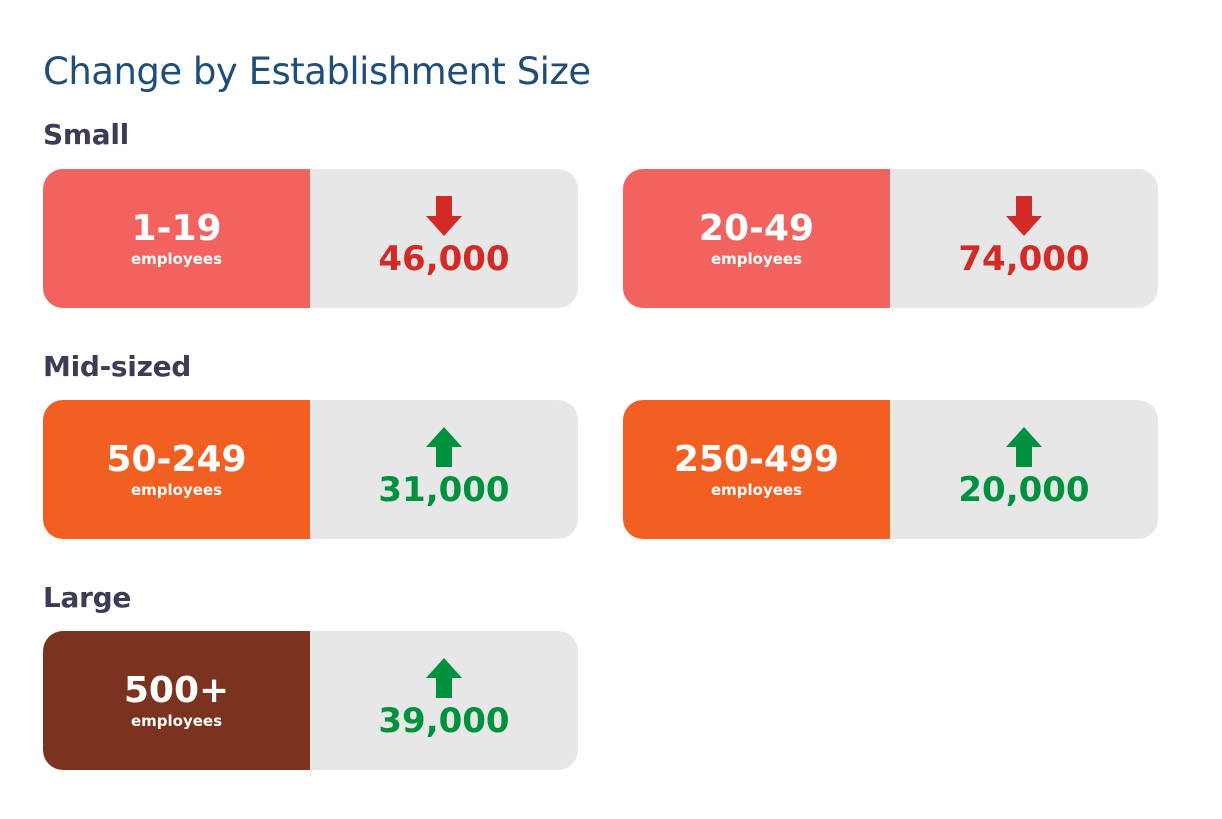 The height and width of the screenshot is (819, 1222). I want to click on change-panel: 39,000, so click(444, 700).